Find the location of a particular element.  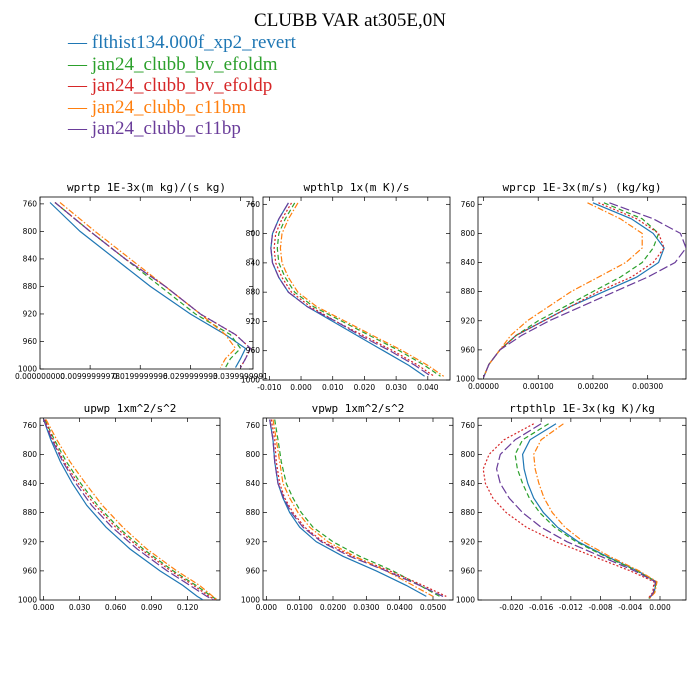

legend-label: jan24_clubb_c11bm is located at coordinates (169, 107).